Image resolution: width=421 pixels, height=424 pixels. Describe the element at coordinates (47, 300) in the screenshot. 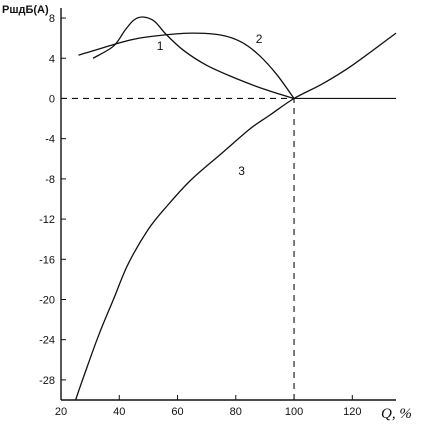

I see `y-tick-label: -20` at that location.